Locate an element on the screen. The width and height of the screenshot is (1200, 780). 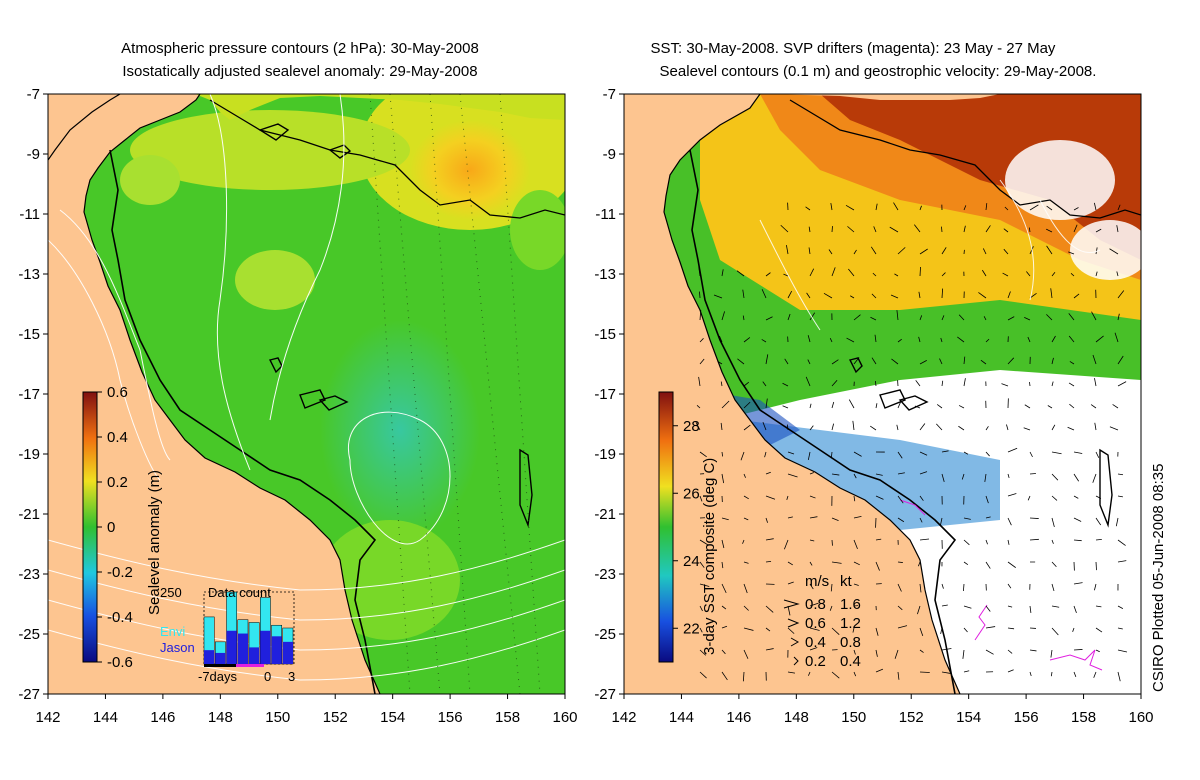
inset-ymax-label: 250 is located at coordinates (171, 592).